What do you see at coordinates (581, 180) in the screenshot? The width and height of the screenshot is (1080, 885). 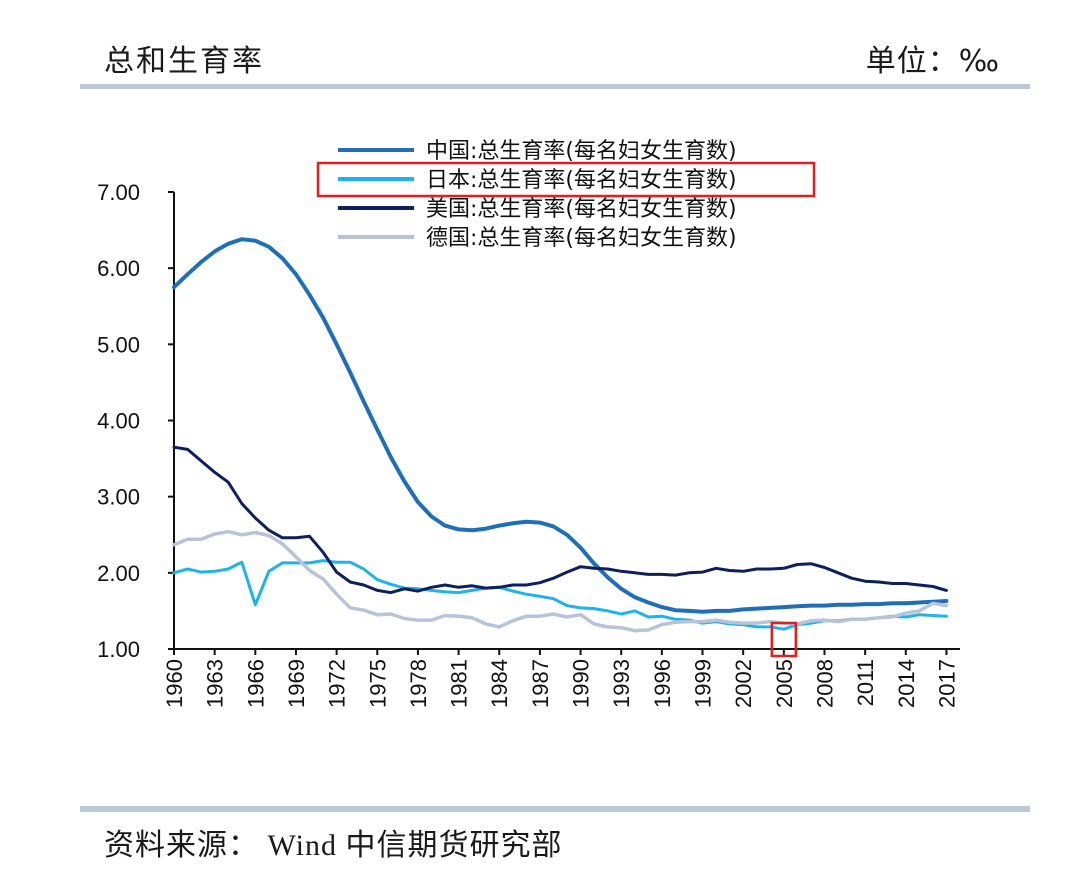 I see `legend-label-1: 日本:总生育率(每名妇女生育数)` at bounding box center [581, 180].